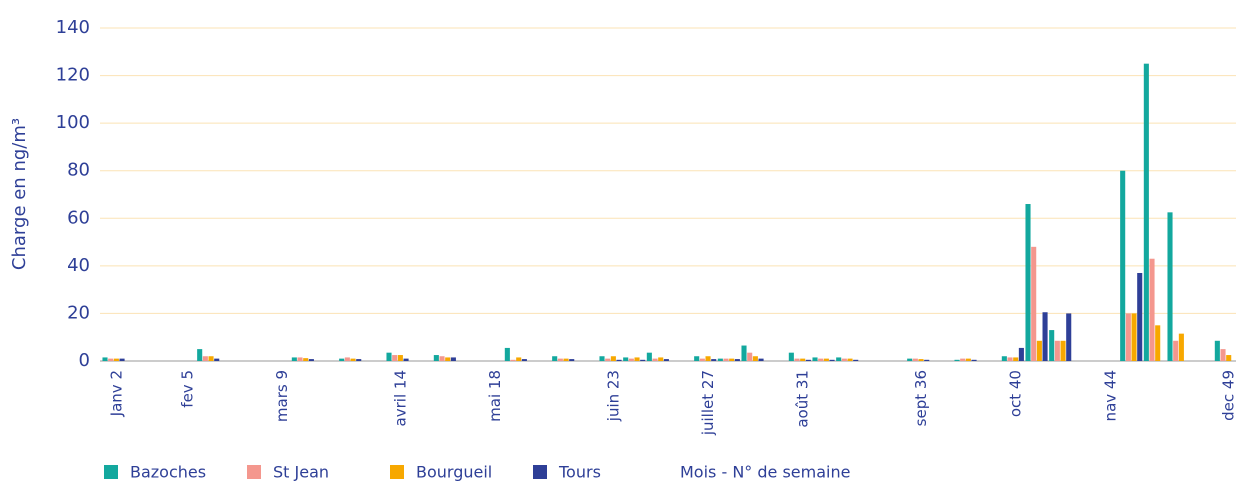 The width and height of the screenshot is (1236, 487). What do you see at coordinates (1016, 393) in the screenshot?
I see `x-tick-label: oct 40` at bounding box center [1016, 393].